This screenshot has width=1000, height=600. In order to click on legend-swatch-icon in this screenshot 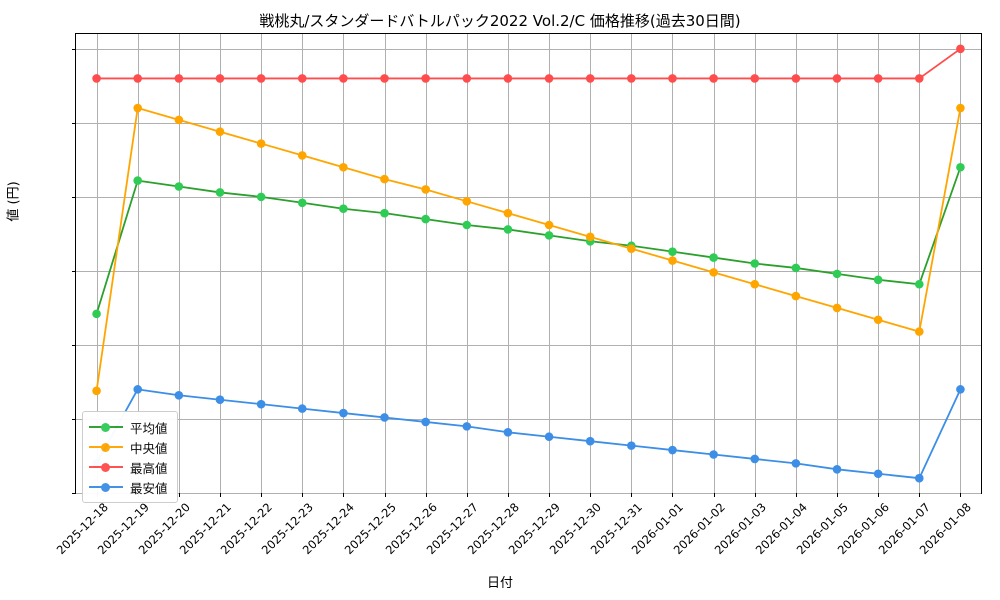, I will do `click(106, 487)`.